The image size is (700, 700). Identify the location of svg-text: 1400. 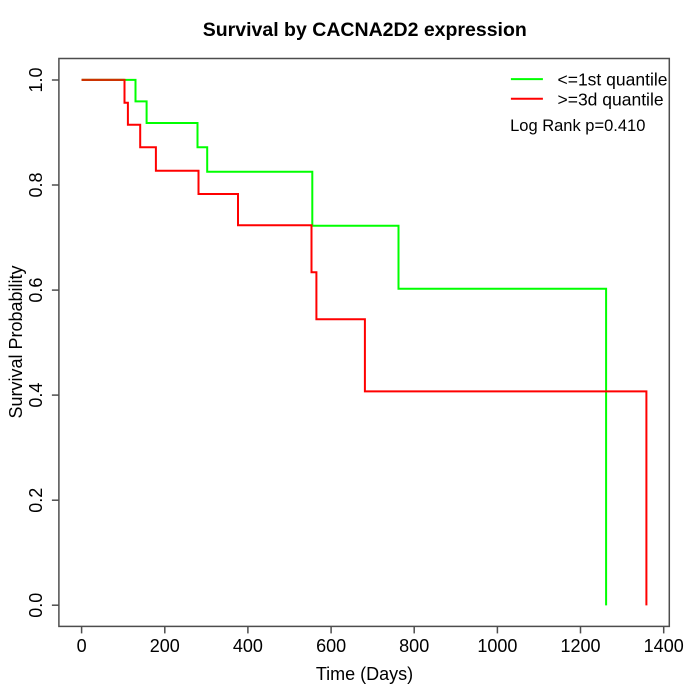
(664, 646).